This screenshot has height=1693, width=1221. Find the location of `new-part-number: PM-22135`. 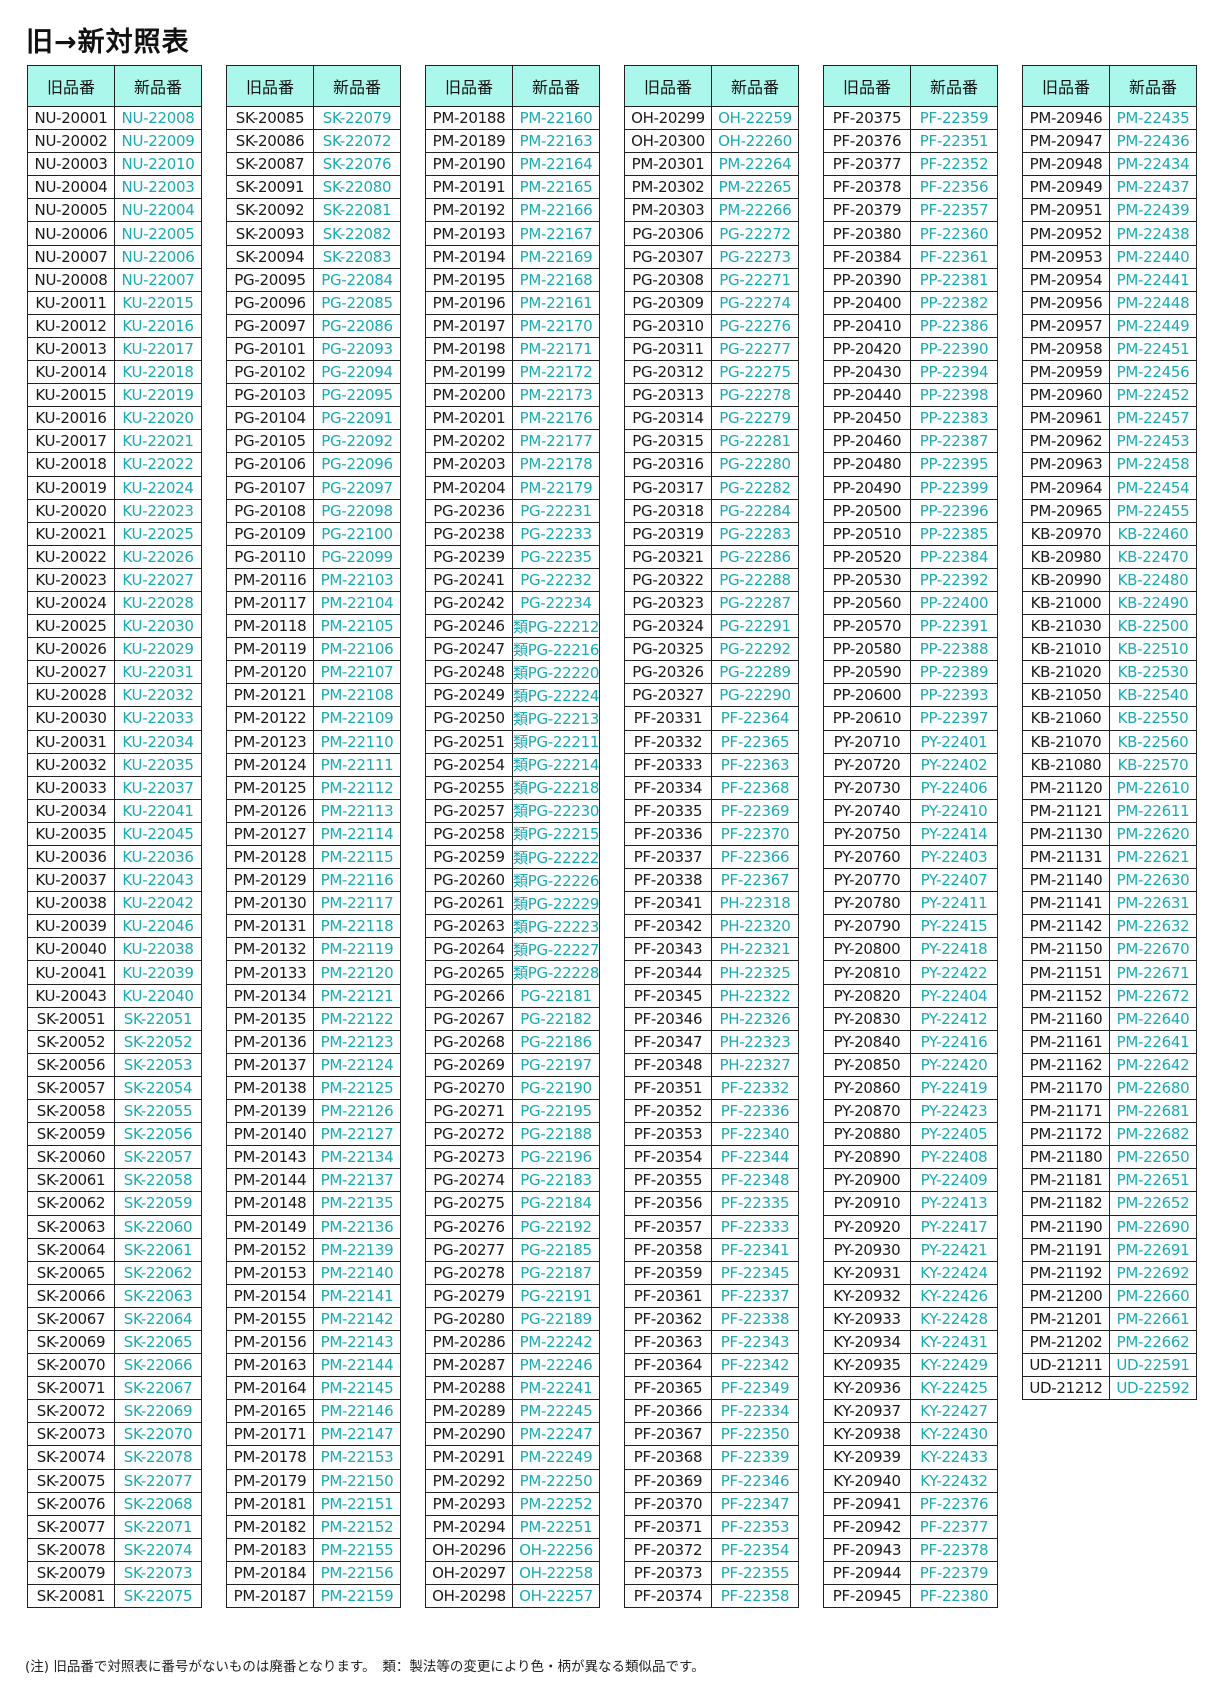

new-part-number: PM-22135 is located at coordinates (357, 1203).